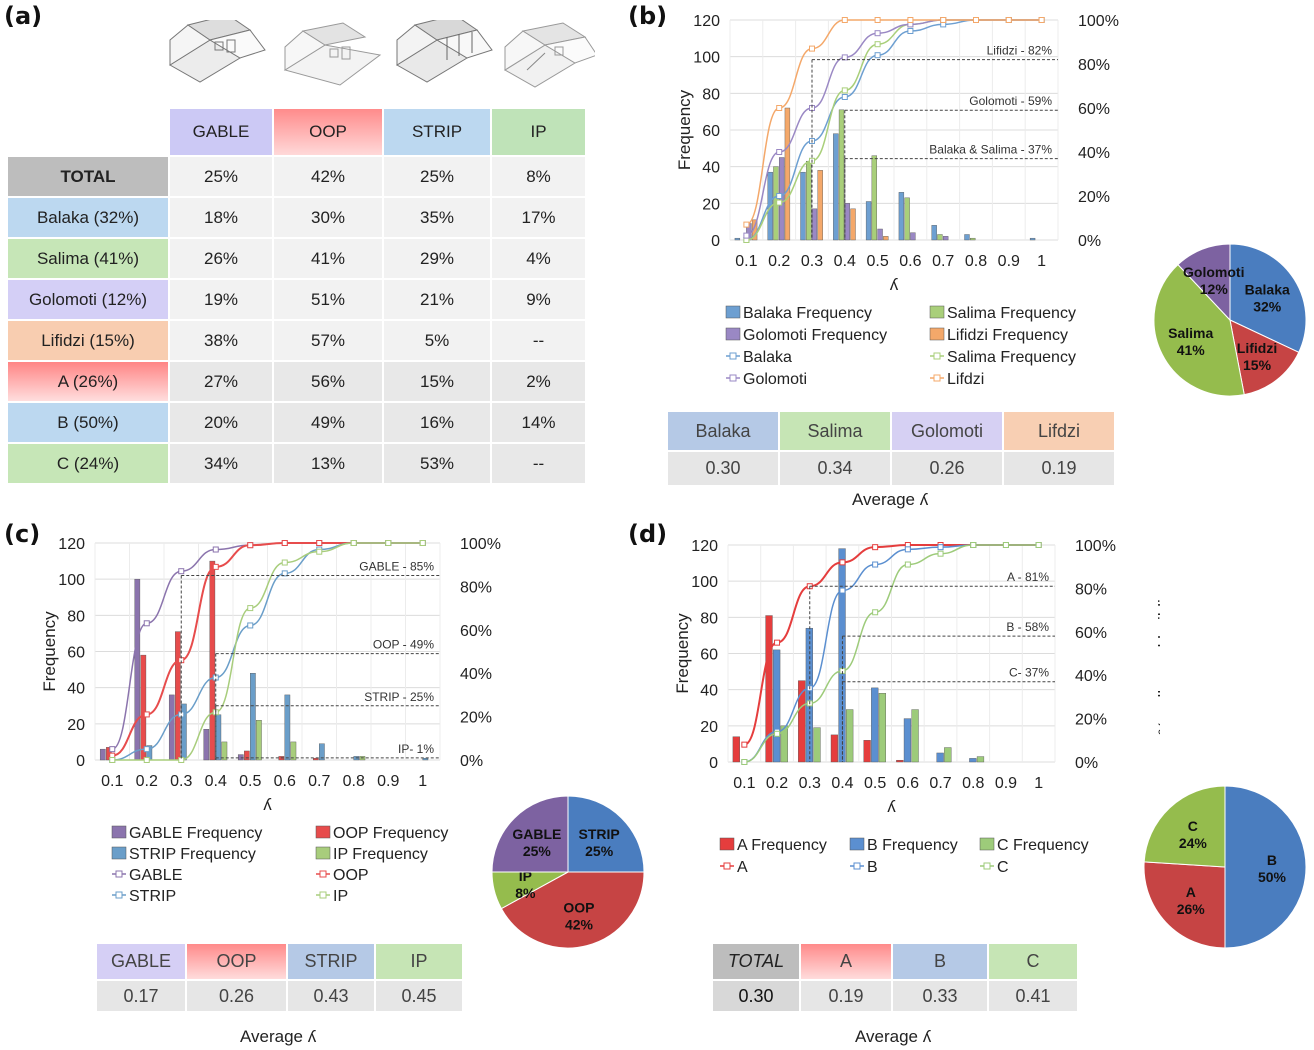 The image size is (1314, 1050). What do you see at coordinates (756, 996) in the screenshot?
I see `avg-value: 0.30` at bounding box center [756, 996].